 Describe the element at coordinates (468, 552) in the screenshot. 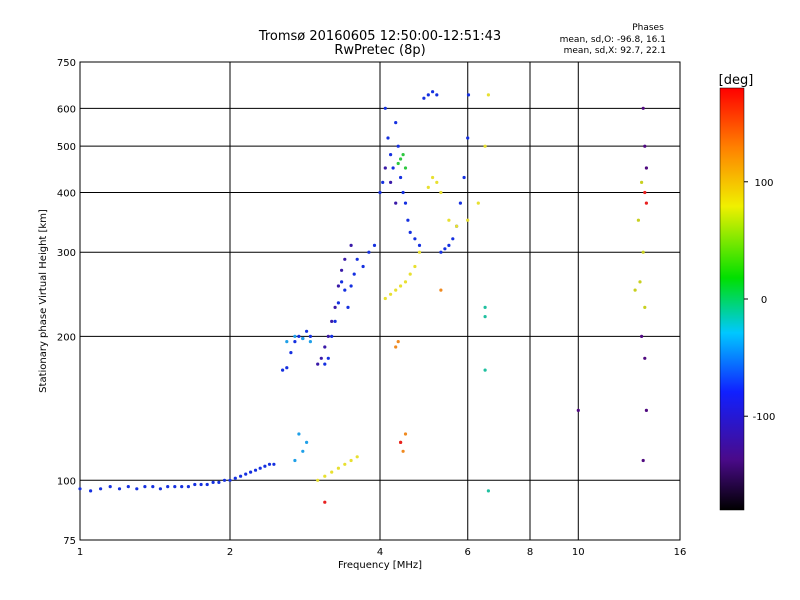

I see `x-tick-label: 6` at that location.